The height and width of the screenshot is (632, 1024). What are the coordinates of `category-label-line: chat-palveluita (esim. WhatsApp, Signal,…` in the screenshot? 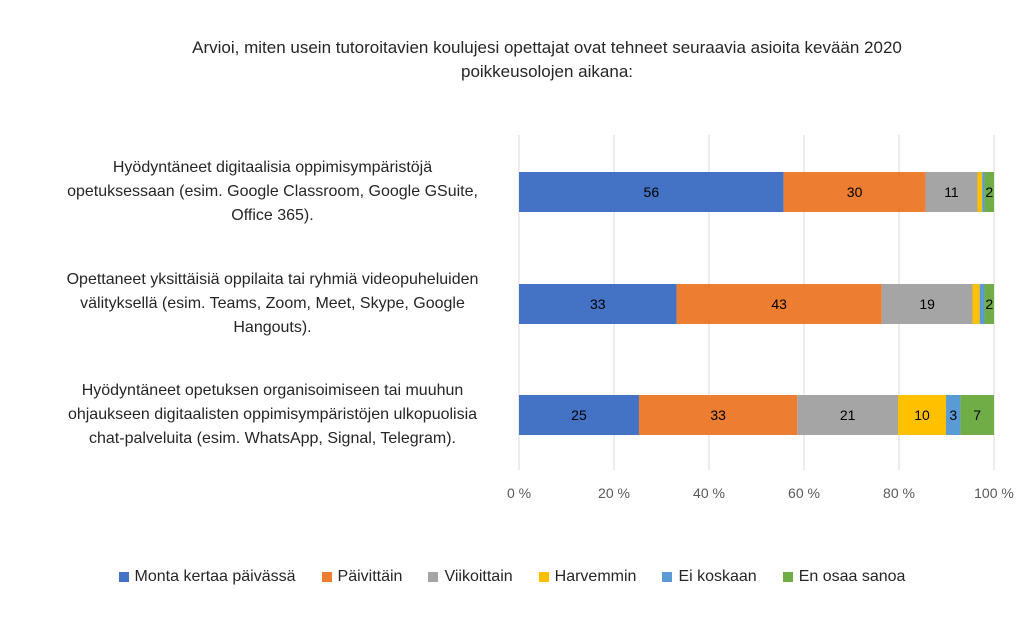 It's located at (272, 438).